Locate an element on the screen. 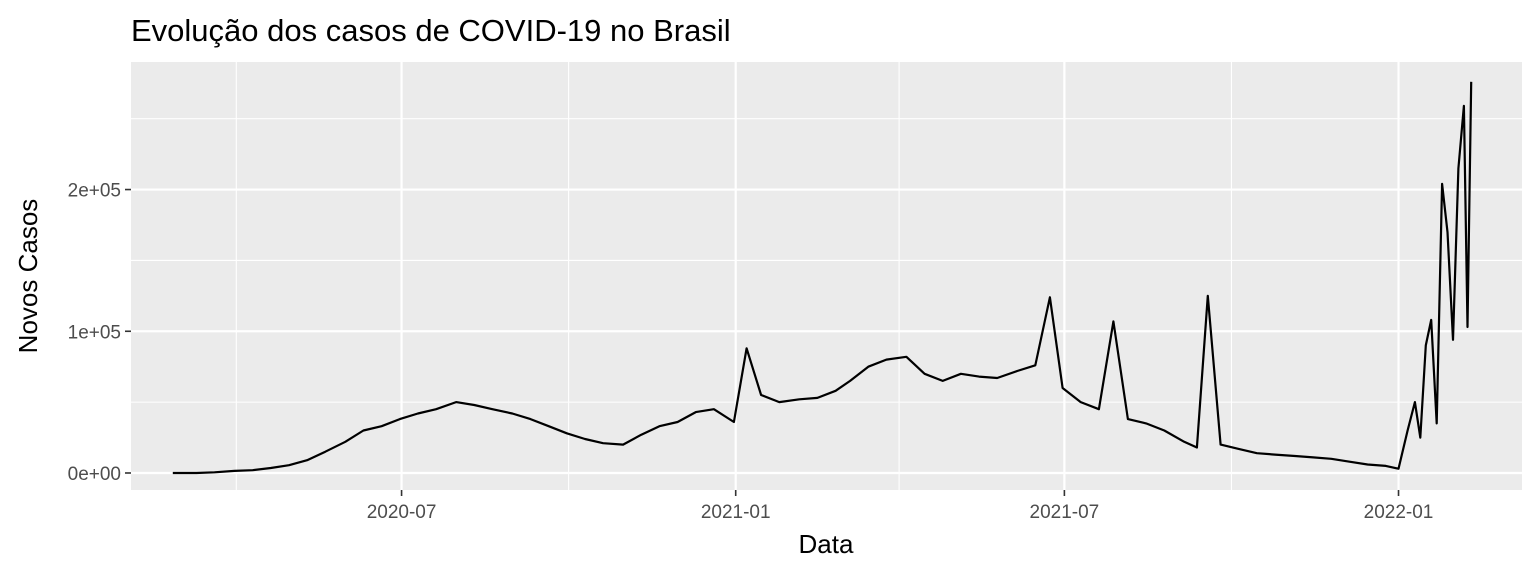 This screenshot has height=576, width=1536. y-tick-label: 2e+05 is located at coordinates (94, 191).